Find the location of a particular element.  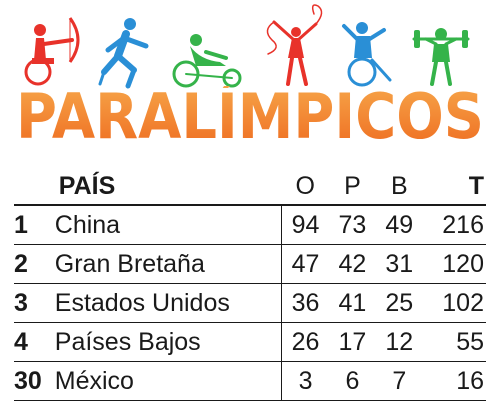

handcycling-icon is located at coordinates (207, 61).